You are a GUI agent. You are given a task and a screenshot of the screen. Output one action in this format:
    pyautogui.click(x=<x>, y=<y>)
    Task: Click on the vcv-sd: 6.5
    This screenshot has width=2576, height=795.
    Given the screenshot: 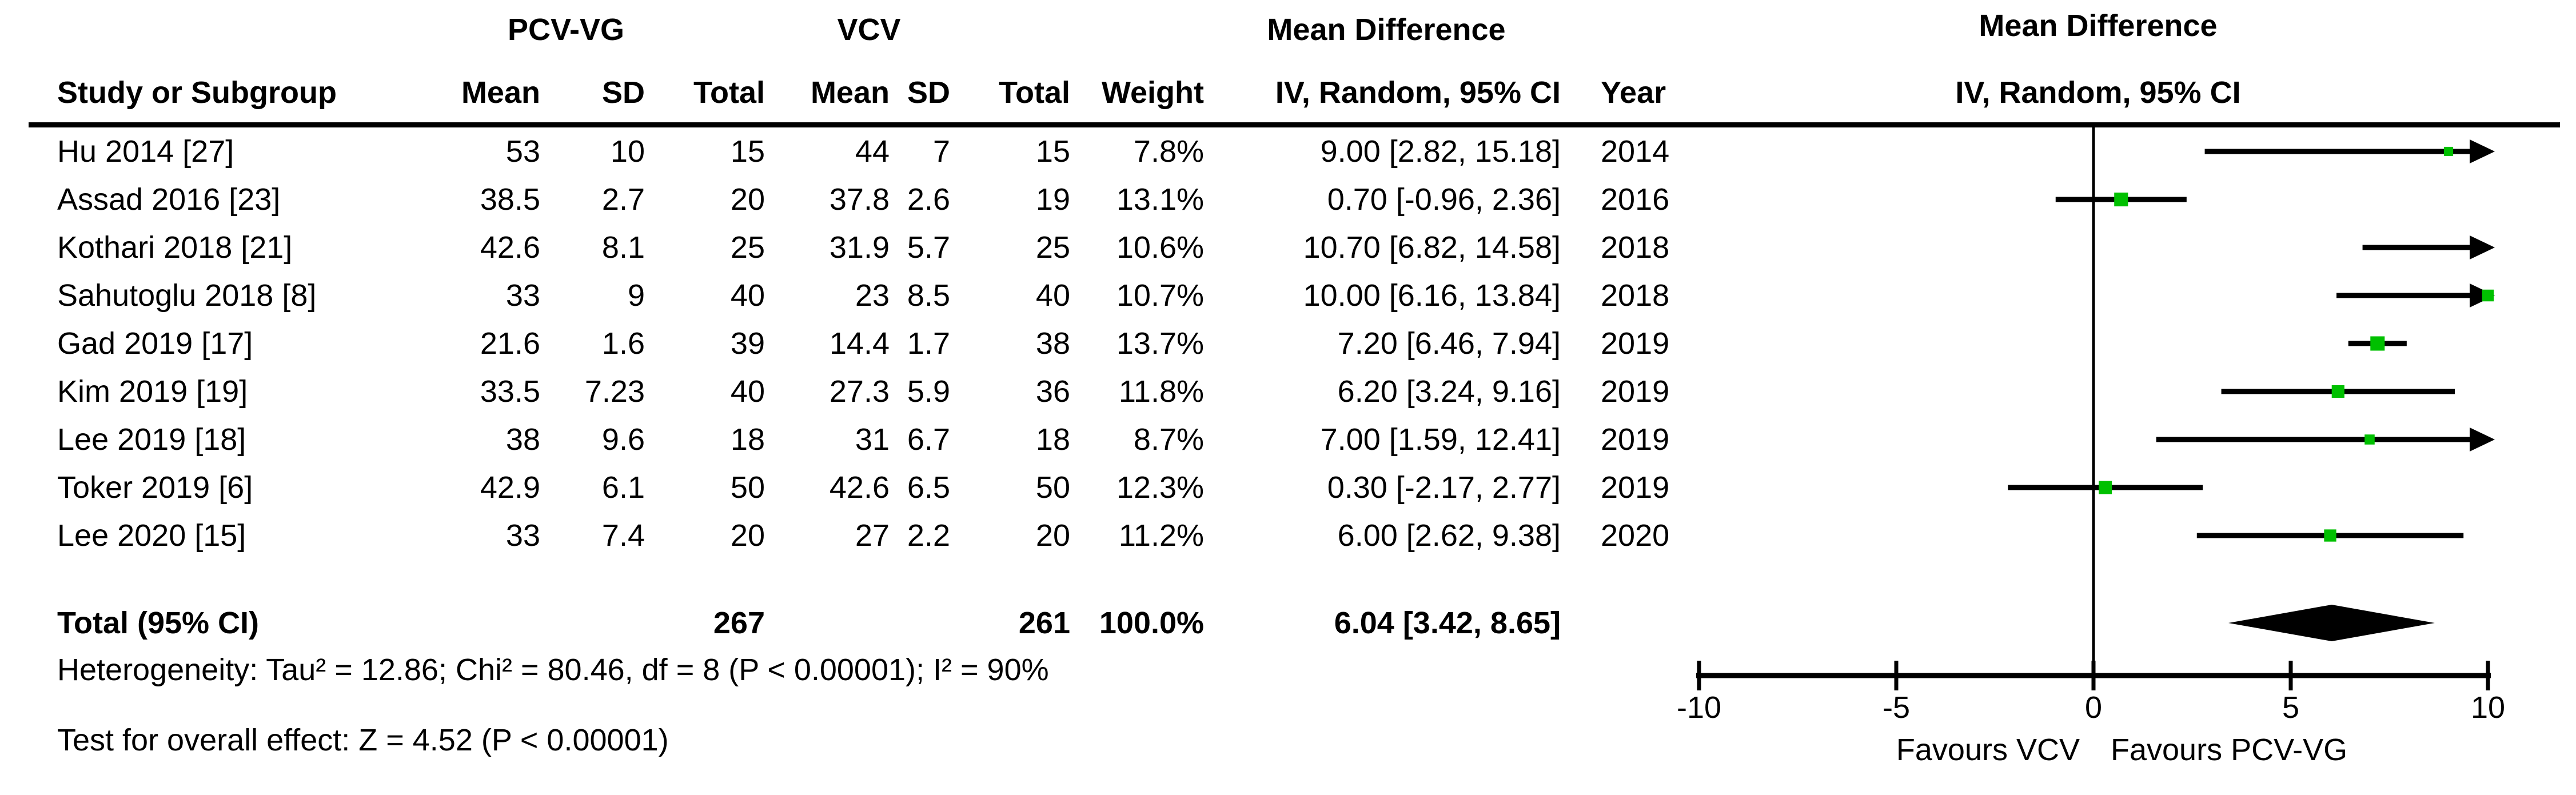 What is the action you would take?
    pyautogui.click(x=928, y=487)
    